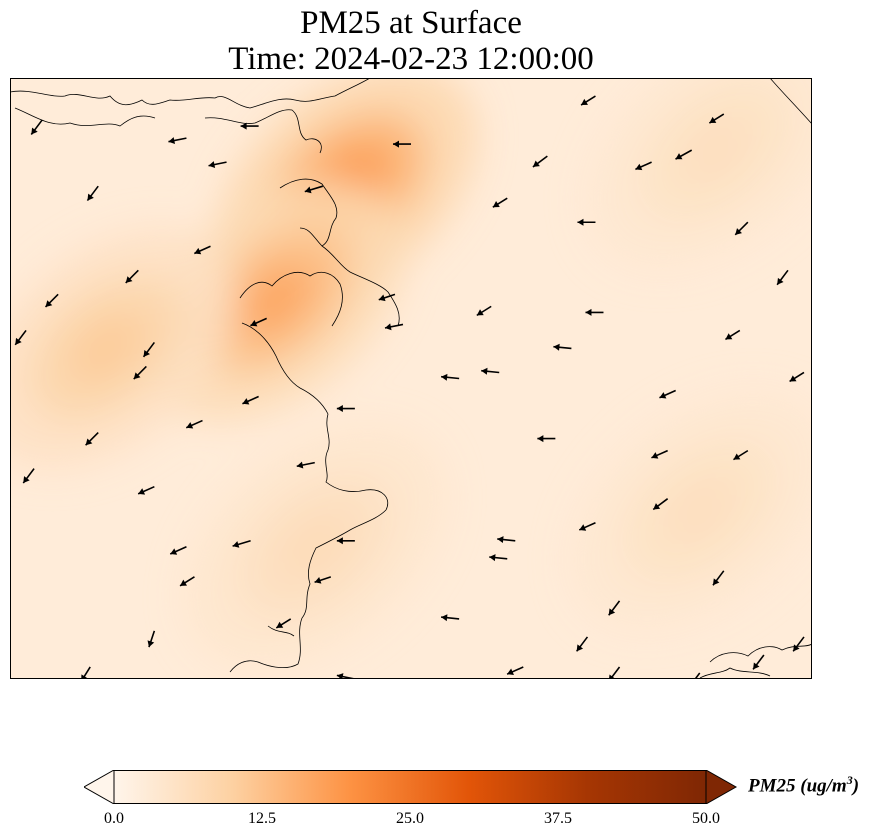 The image size is (884, 839). What do you see at coordinates (804, 785) in the screenshot?
I see `colorbar-label: PM25 (ug/m3)` at bounding box center [804, 785].